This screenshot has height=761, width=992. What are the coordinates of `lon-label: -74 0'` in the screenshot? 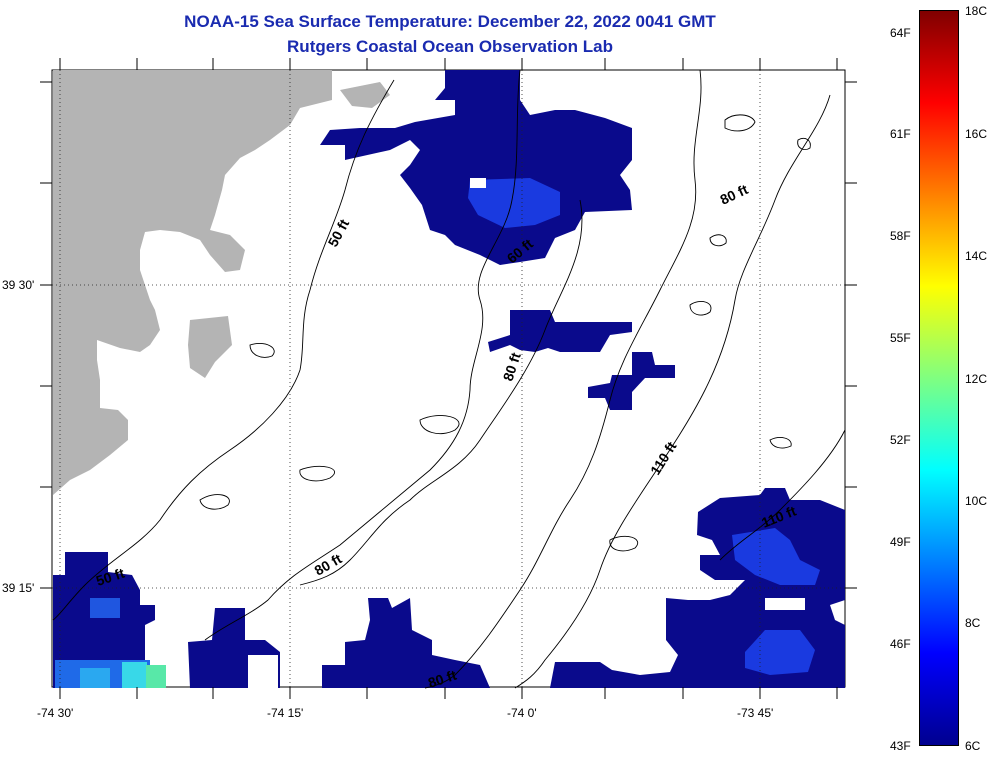 It's located at (522, 713).